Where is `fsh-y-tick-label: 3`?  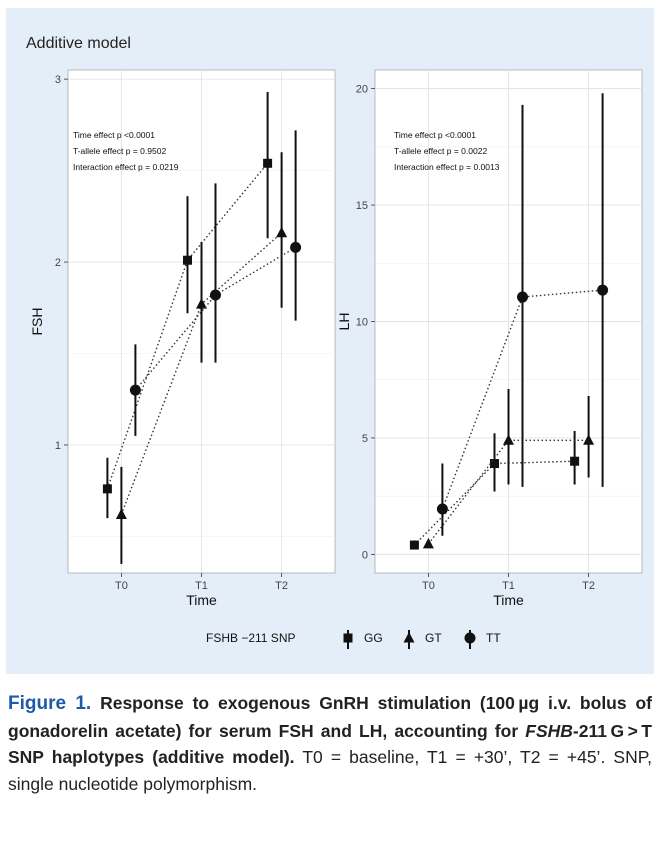 fsh-y-tick-label: 3 is located at coordinates (58, 80).